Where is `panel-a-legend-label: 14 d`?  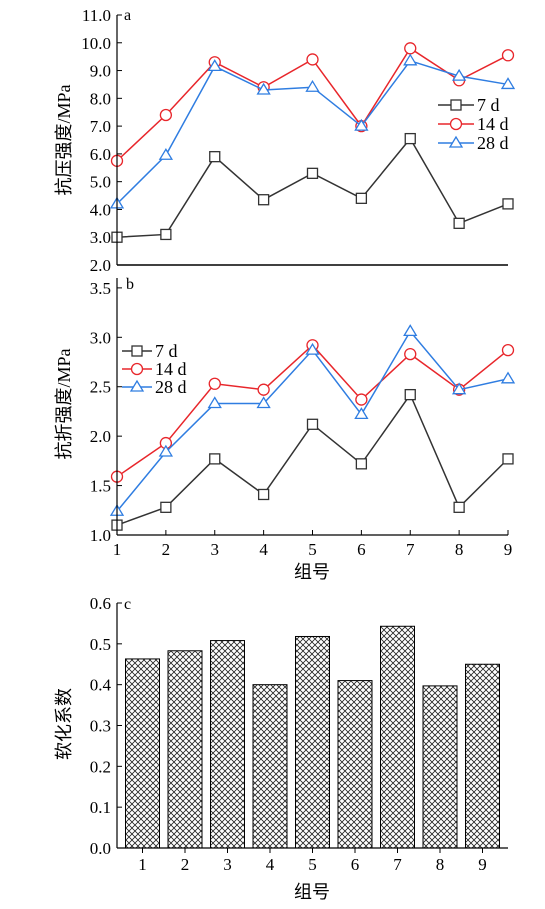
panel-a-legend-label: 14 d is located at coordinates (493, 124).